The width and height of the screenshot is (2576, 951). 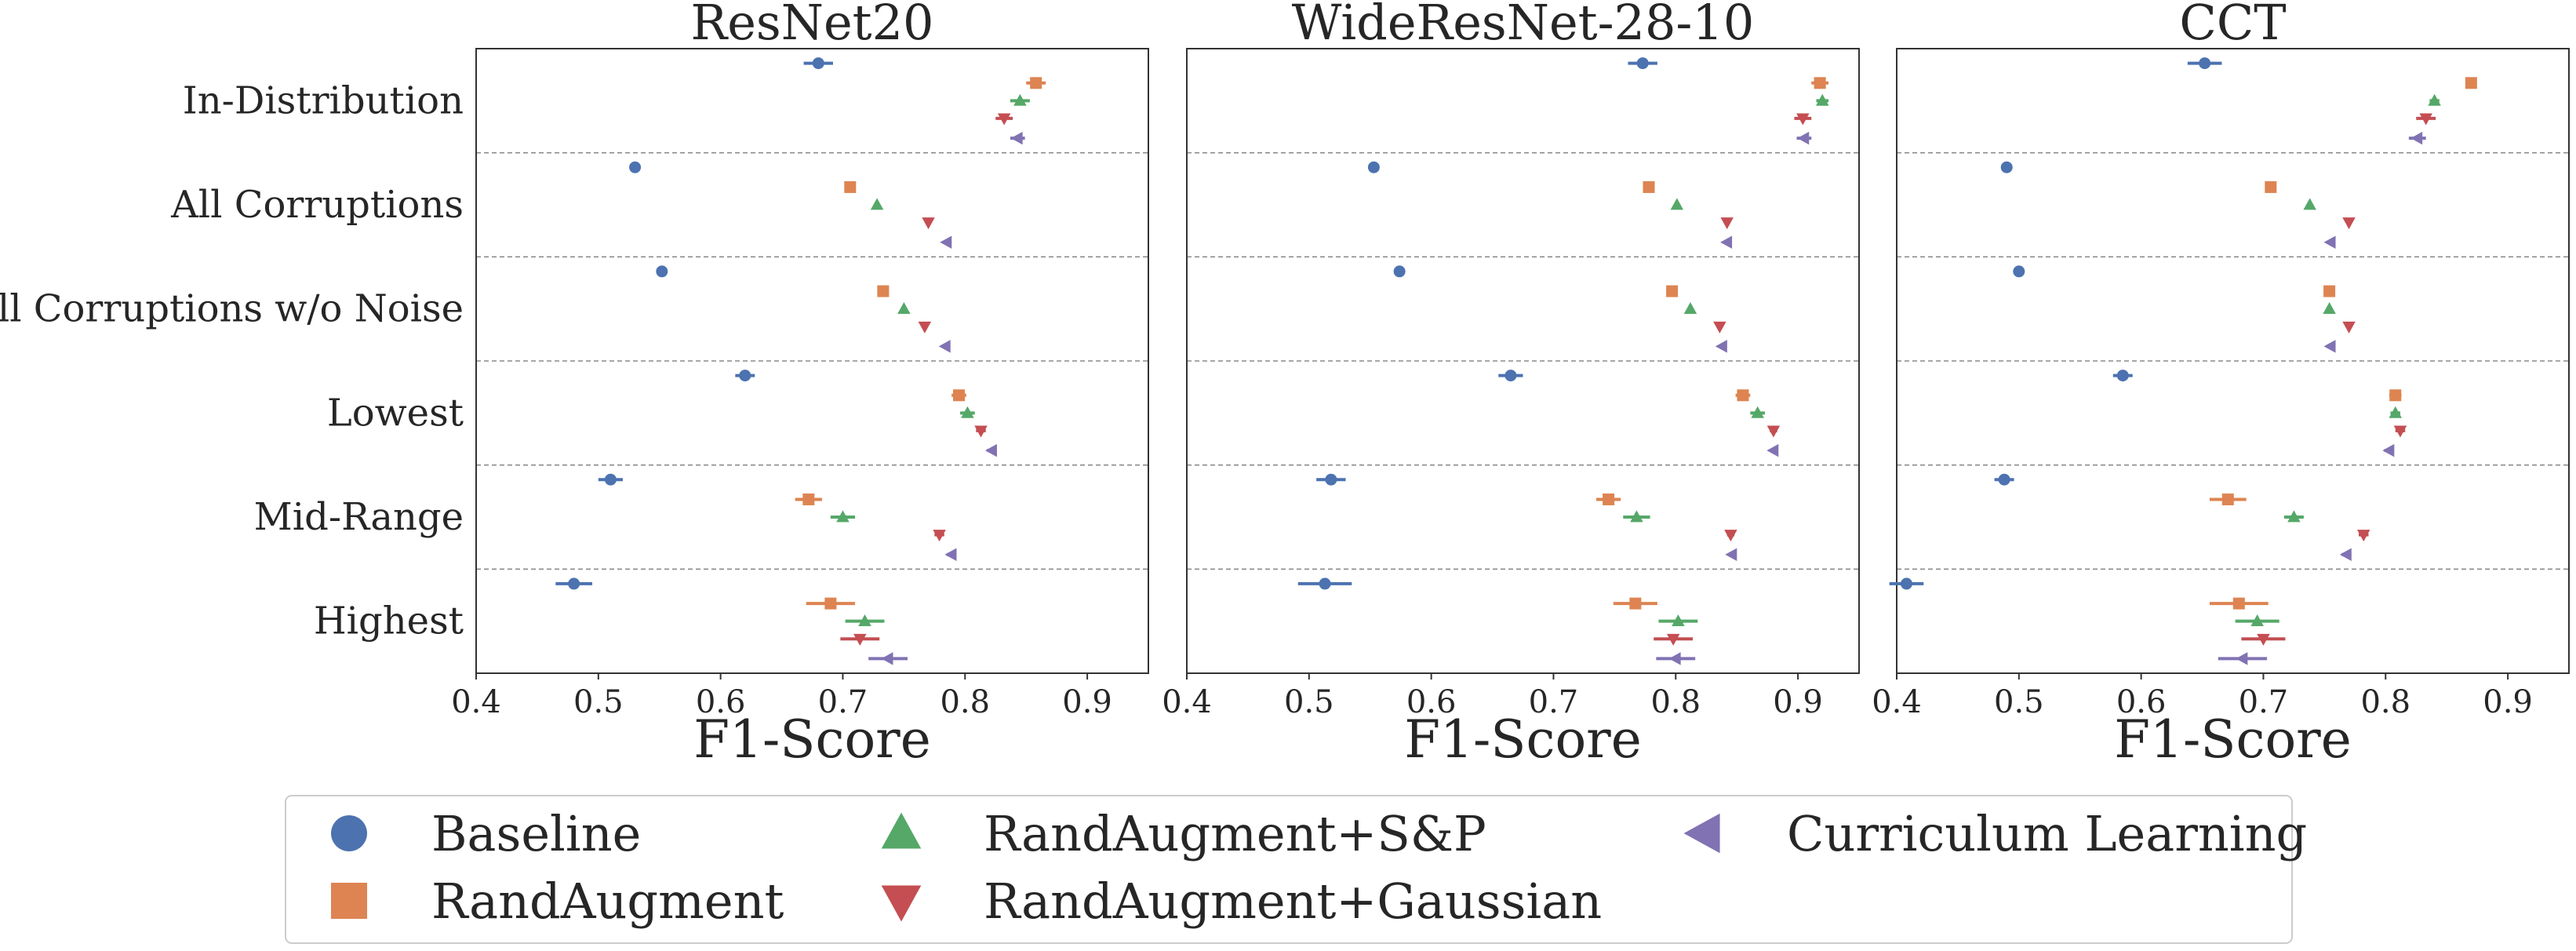 What do you see at coordinates (1701, 833) in the screenshot?
I see `legend-marker-triangle-left` at bounding box center [1701, 833].